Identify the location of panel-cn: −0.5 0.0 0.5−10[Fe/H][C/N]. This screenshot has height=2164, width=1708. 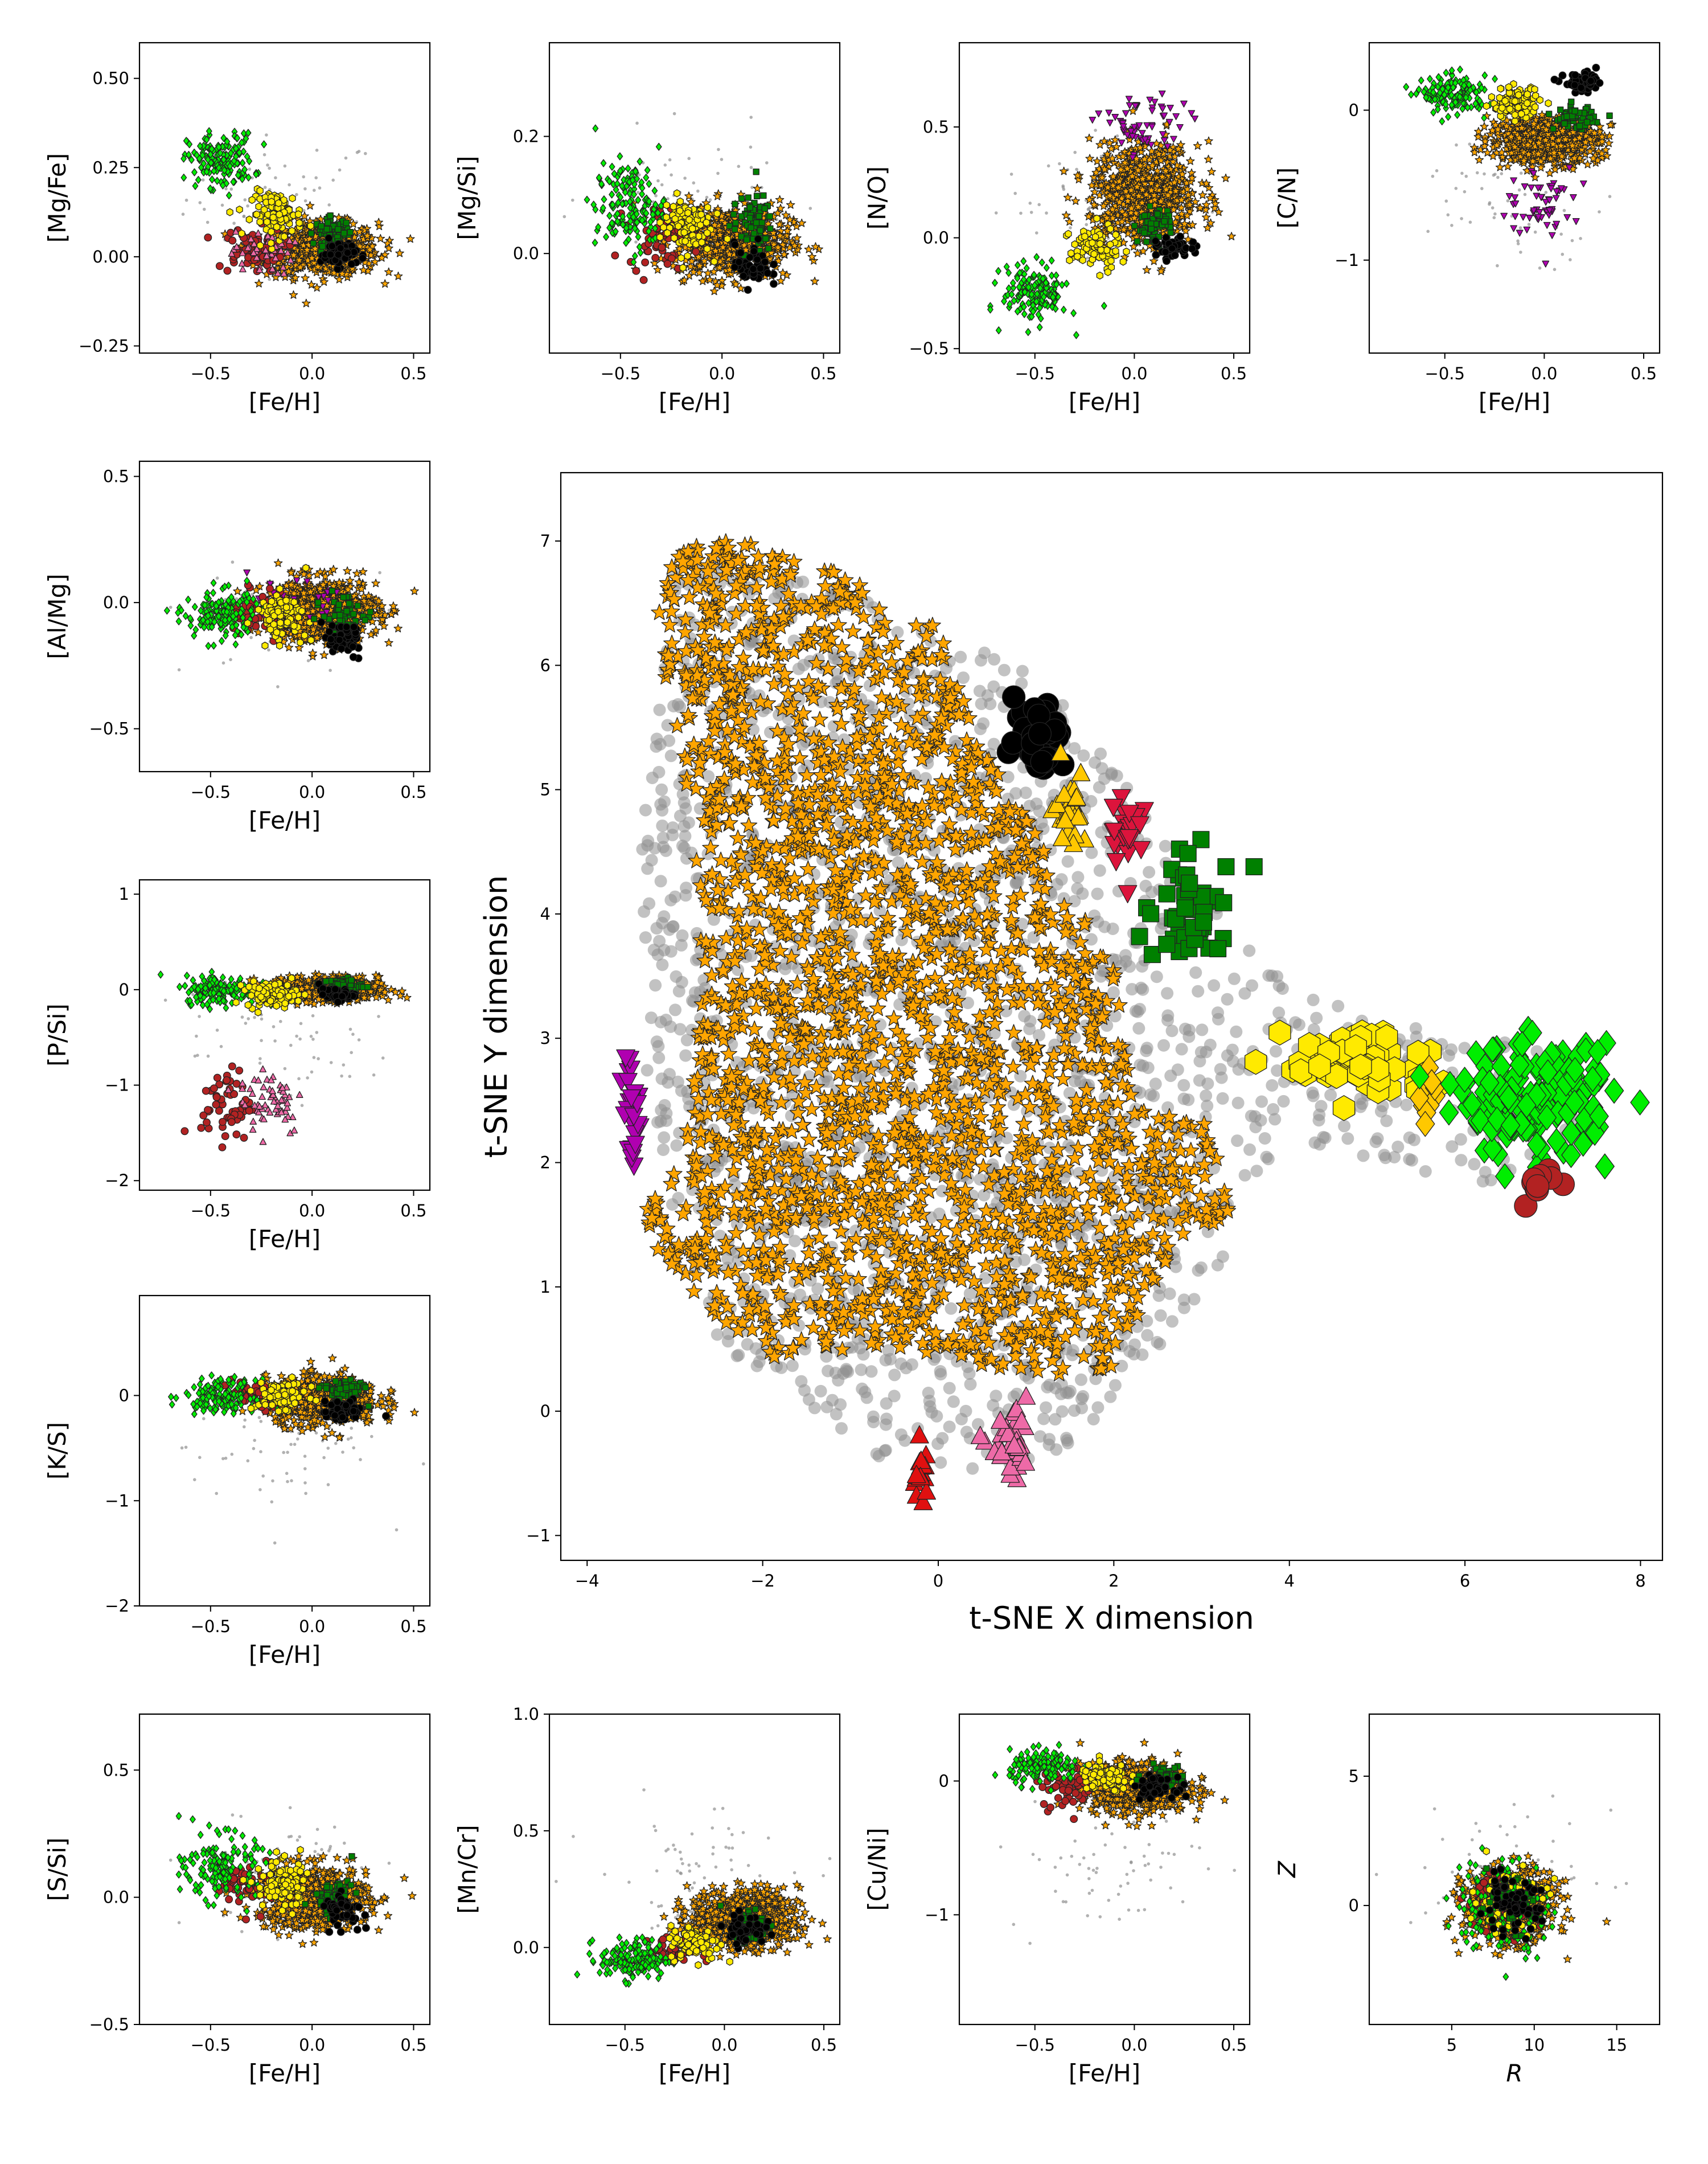
(1467, 229).